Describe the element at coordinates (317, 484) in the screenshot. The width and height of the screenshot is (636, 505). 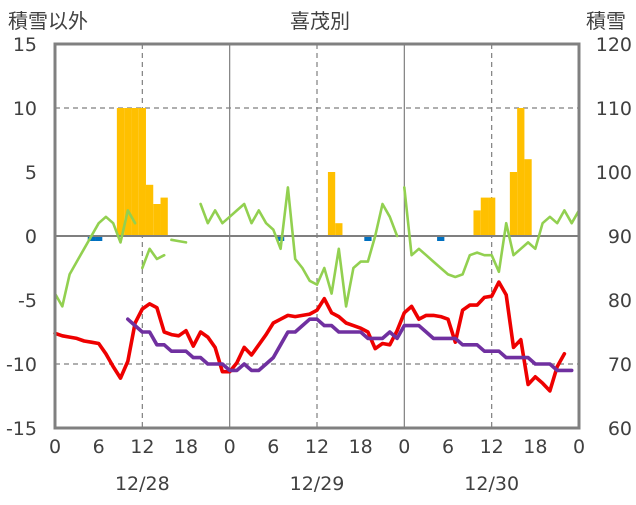
I see `x-date-label: 12/29` at that location.